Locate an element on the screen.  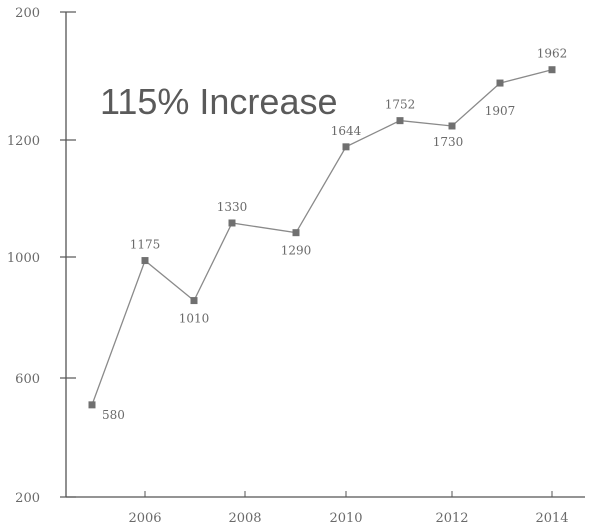
data-label: 1175 is located at coordinates (145, 245).